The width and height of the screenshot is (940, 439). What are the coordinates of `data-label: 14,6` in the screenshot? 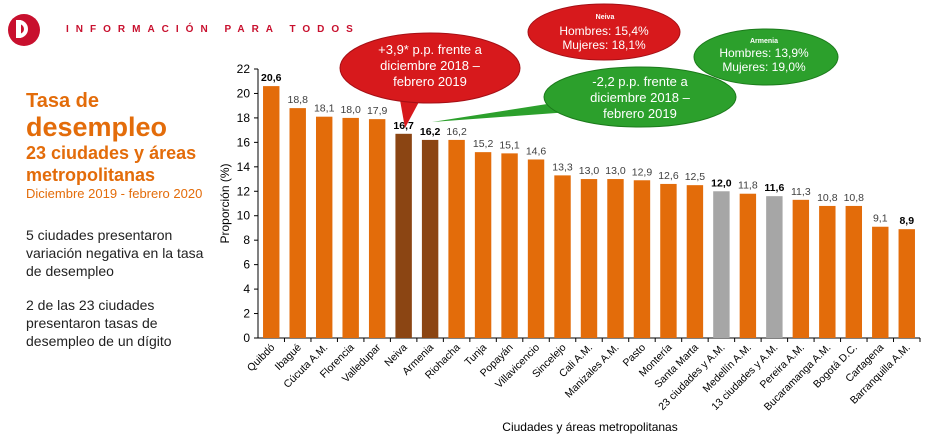 It's located at (536, 151).